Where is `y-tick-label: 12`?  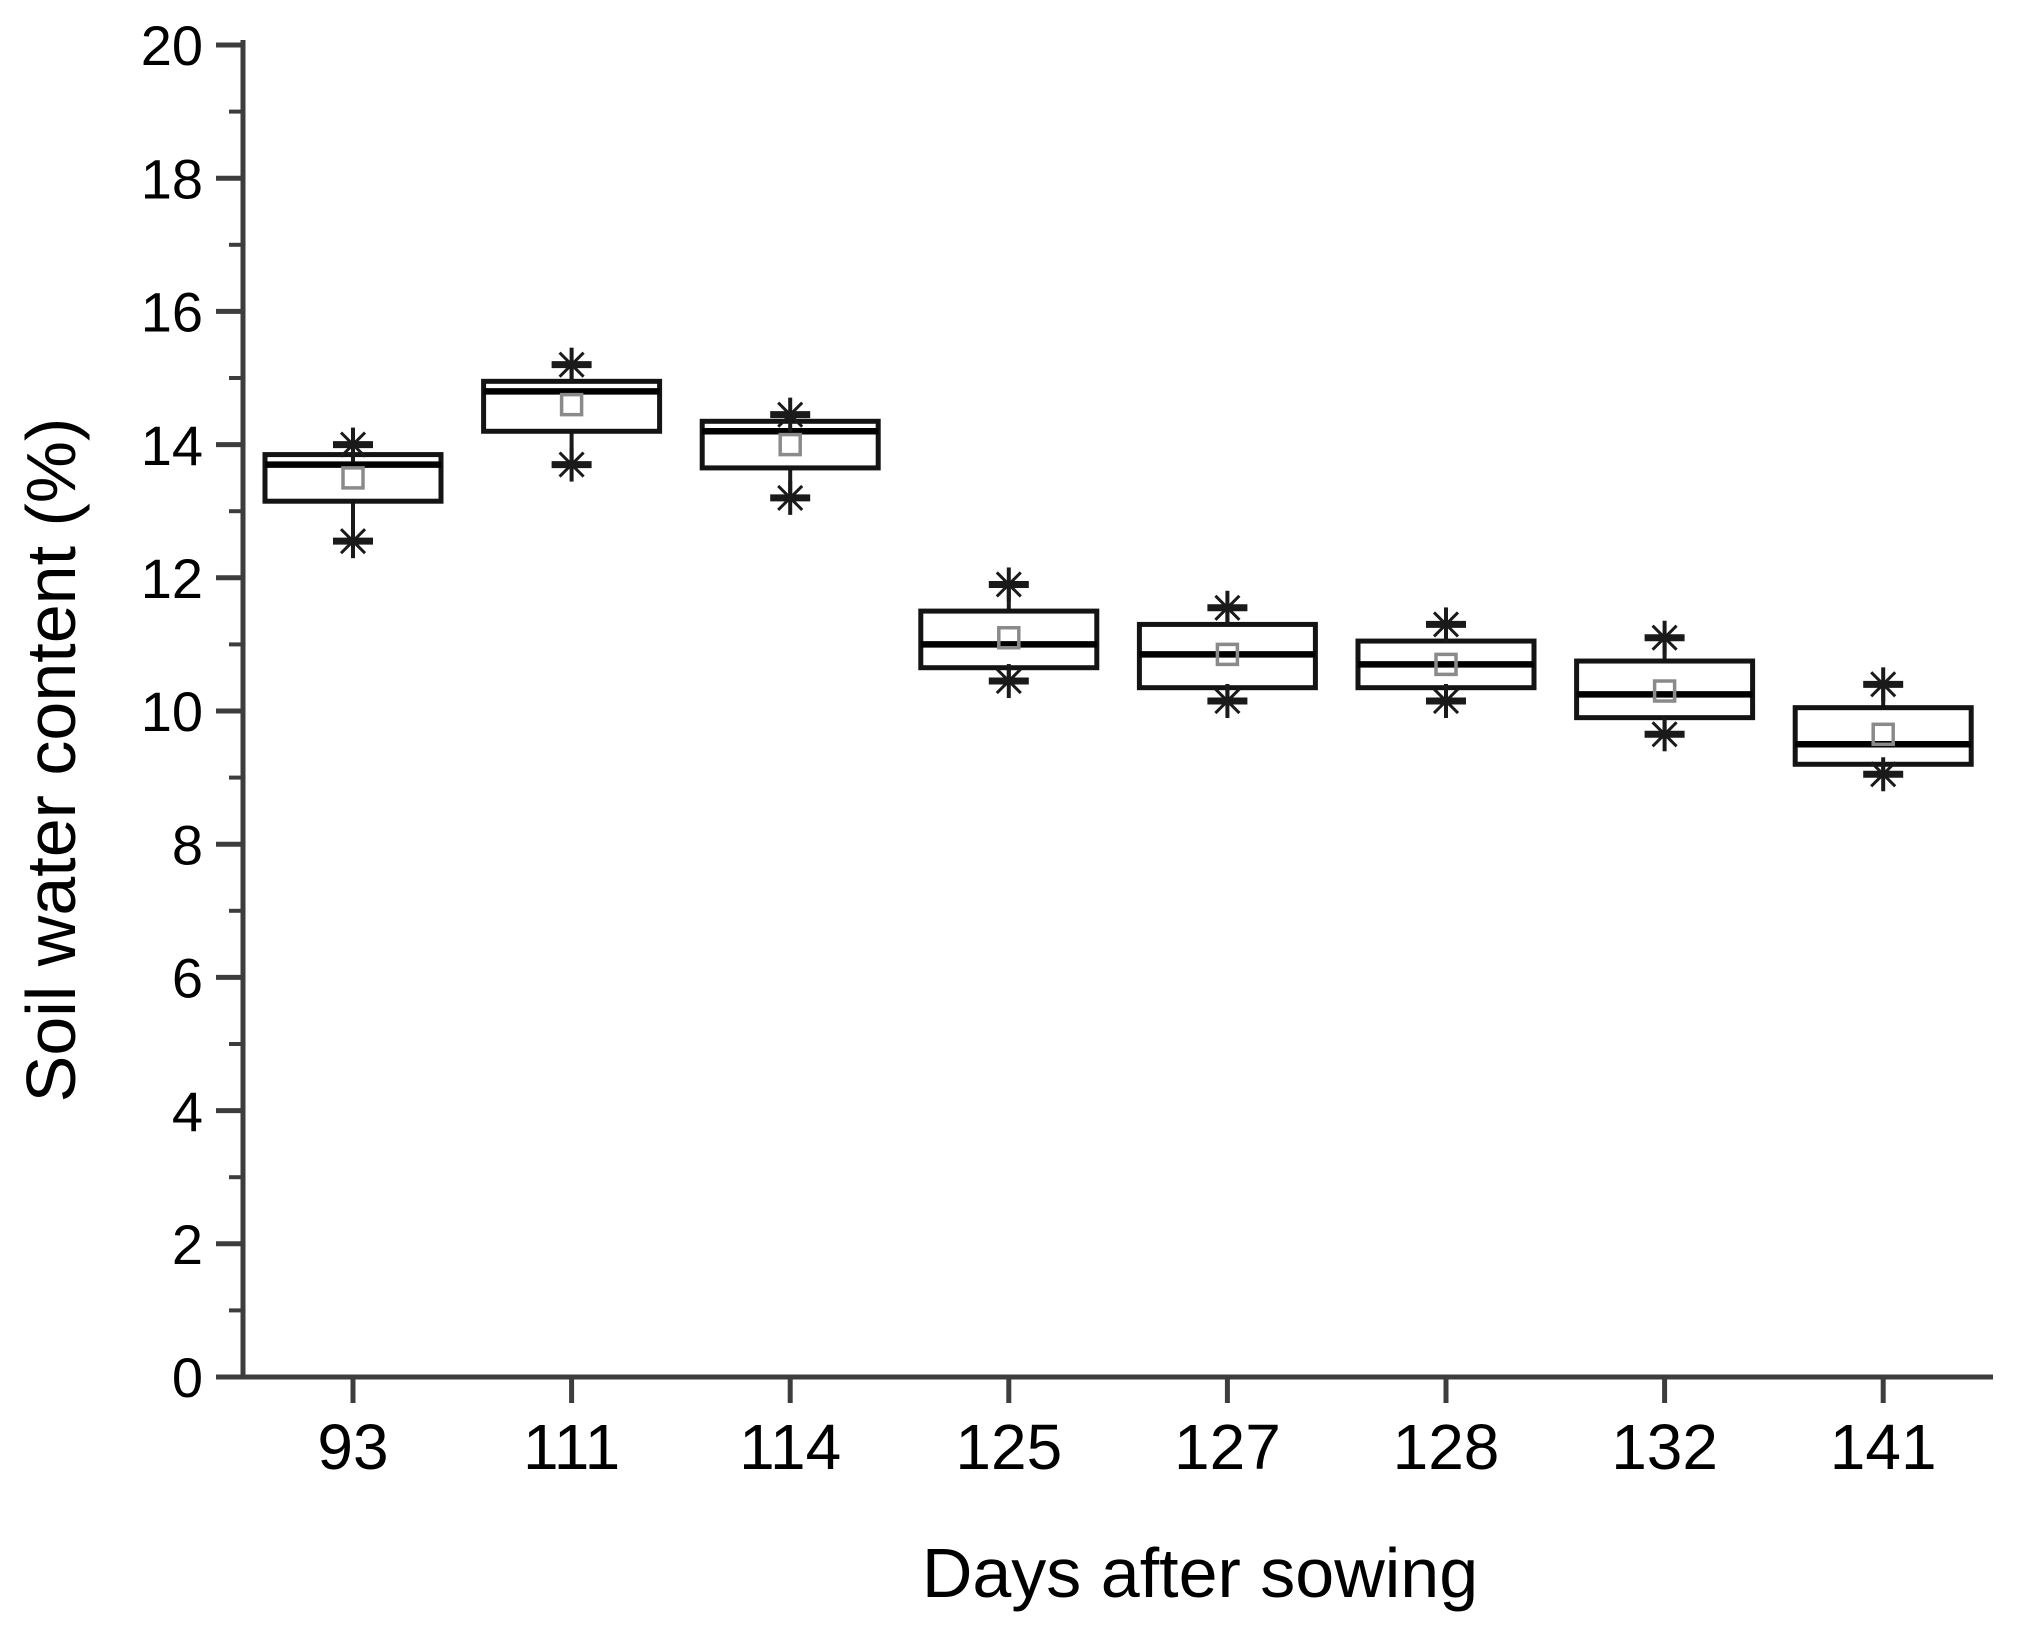 y-tick-label: 12 is located at coordinates (172, 578).